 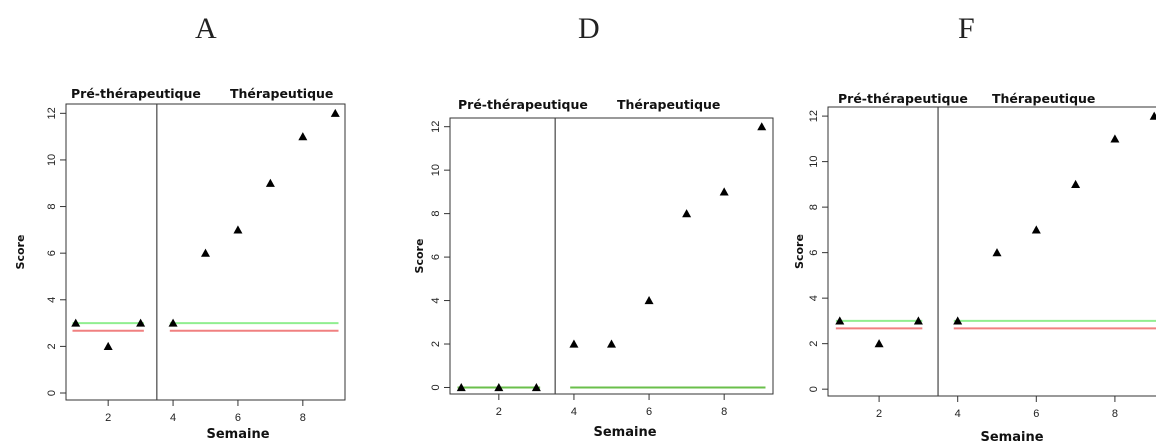 What do you see at coordinates (173, 418) in the screenshot?
I see `chart1-x-tick-label: 4` at bounding box center [173, 418].